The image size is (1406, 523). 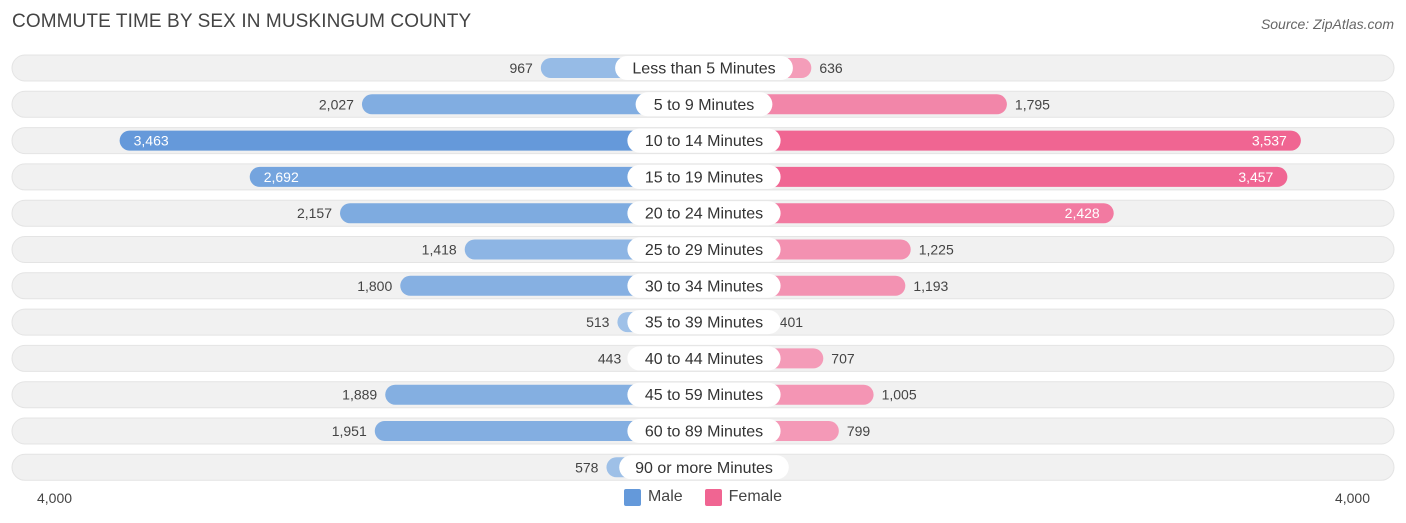 I want to click on category-label: 20 to 24 Minutes, so click(x=704, y=214).